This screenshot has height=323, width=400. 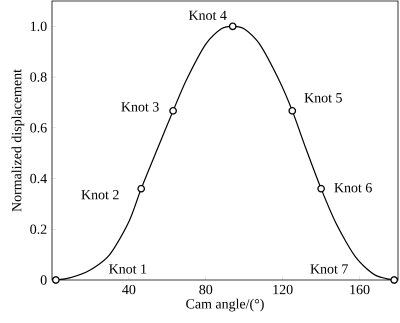 I want to click on y-tick-label: 0.8, so click(x=38, y=77).